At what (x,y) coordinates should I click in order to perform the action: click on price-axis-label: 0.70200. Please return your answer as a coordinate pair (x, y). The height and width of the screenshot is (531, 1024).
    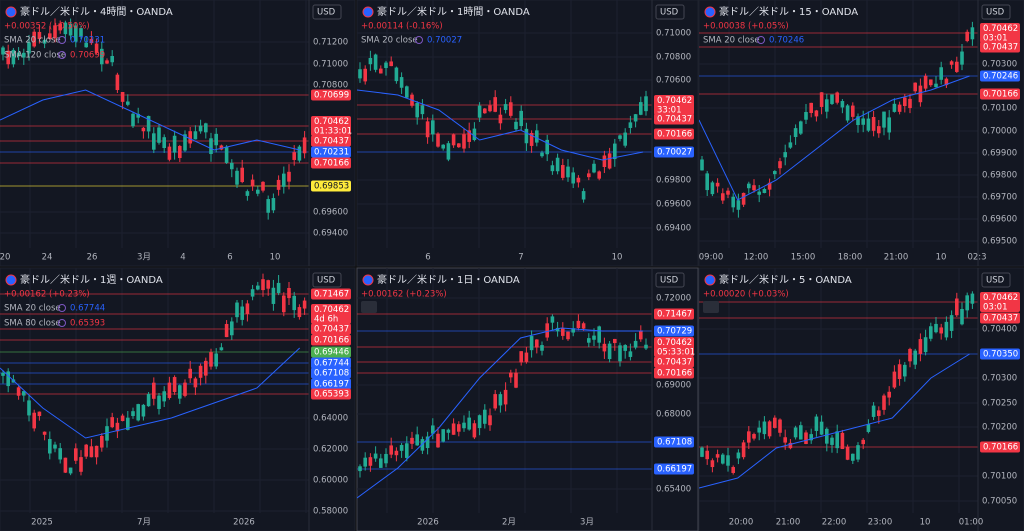
    Looking at the image, I should click on (999, 428).